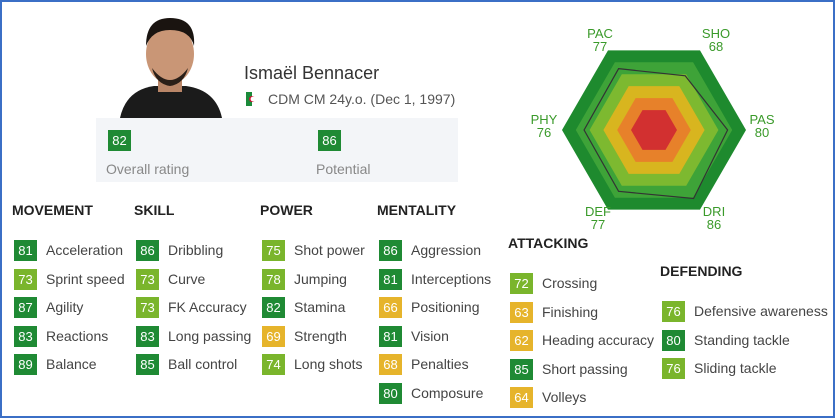  I want to click on stat-badge: 64, so click(521, 397).